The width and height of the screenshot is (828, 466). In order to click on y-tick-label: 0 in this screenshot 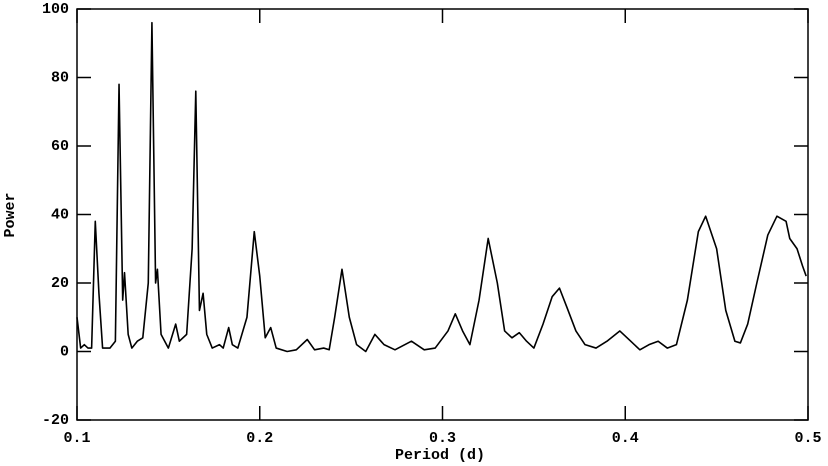, I will do `click(64, 351)`.